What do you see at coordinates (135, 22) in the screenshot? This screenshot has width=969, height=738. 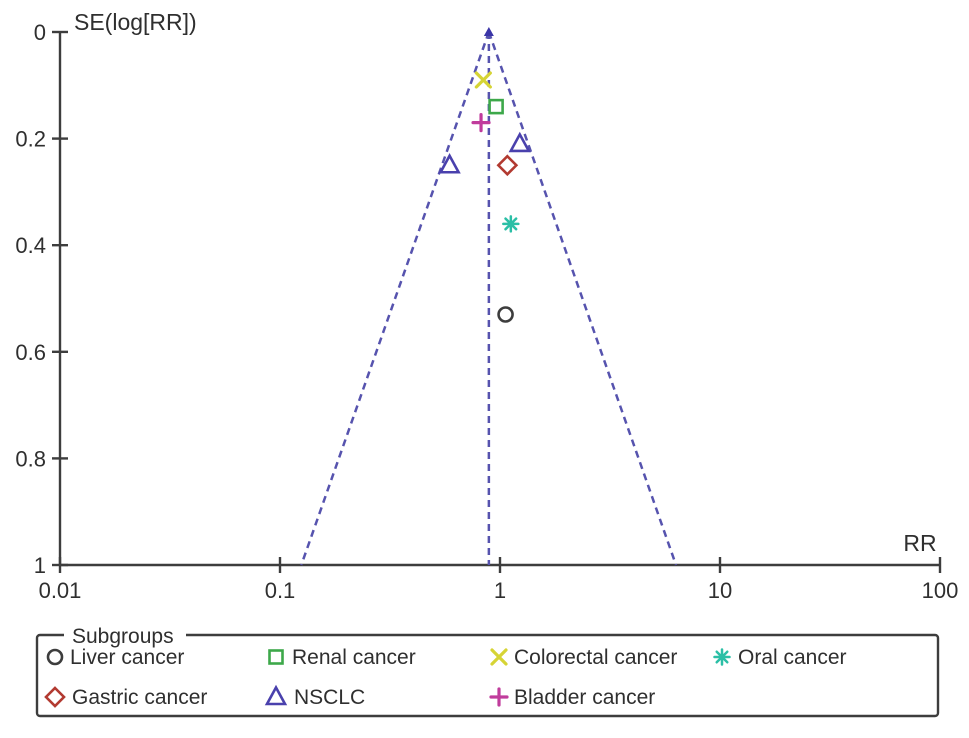 I see `y-axis-title: SE(log[RR])` at bounding box center [135, 22].